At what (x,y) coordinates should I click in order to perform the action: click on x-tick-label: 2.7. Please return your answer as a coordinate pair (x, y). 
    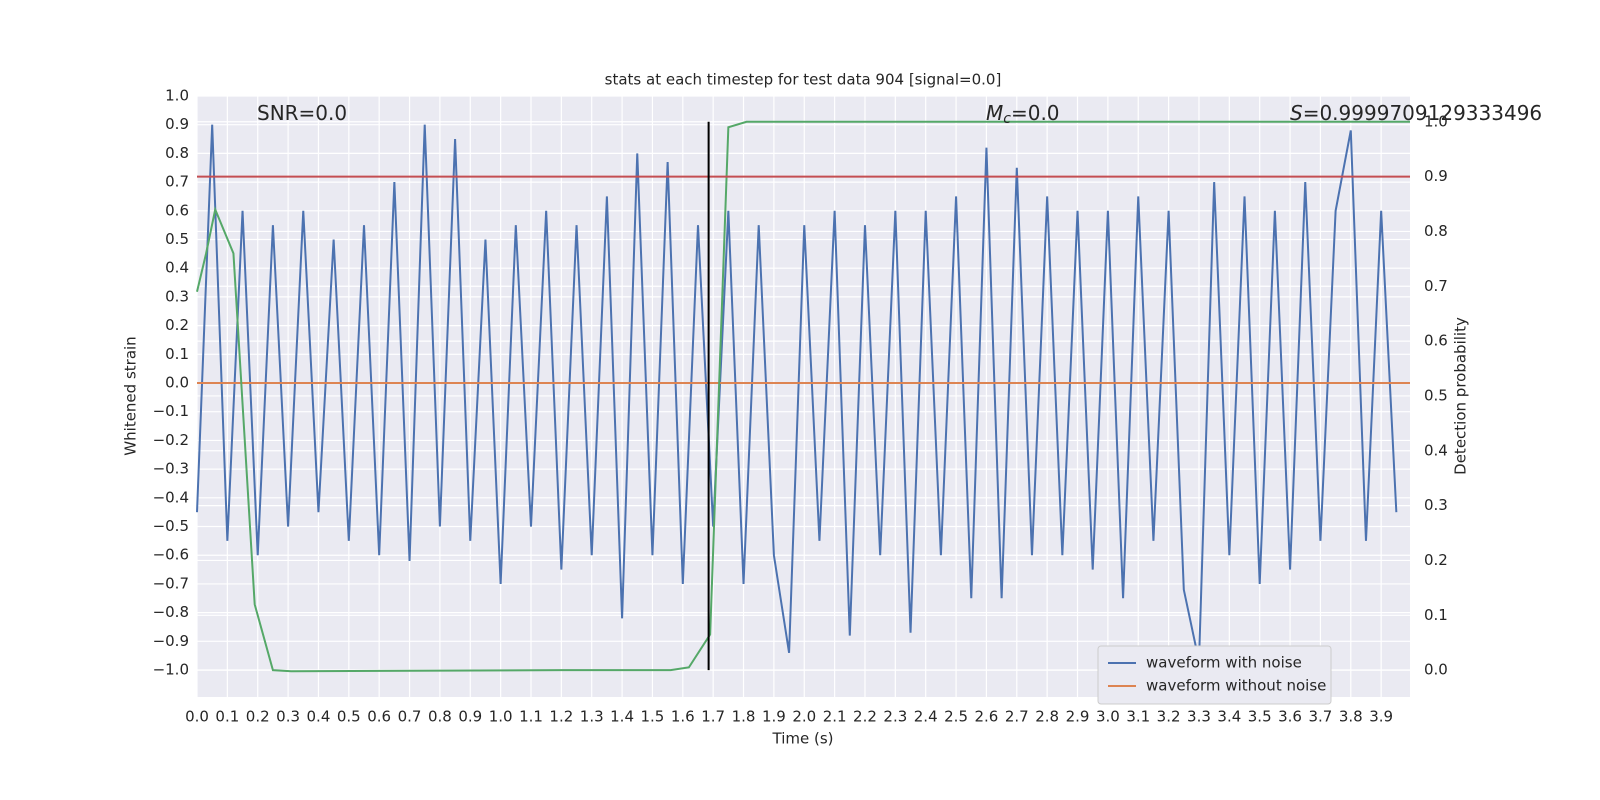
    Looking at the image, I should click on (1017, 717).